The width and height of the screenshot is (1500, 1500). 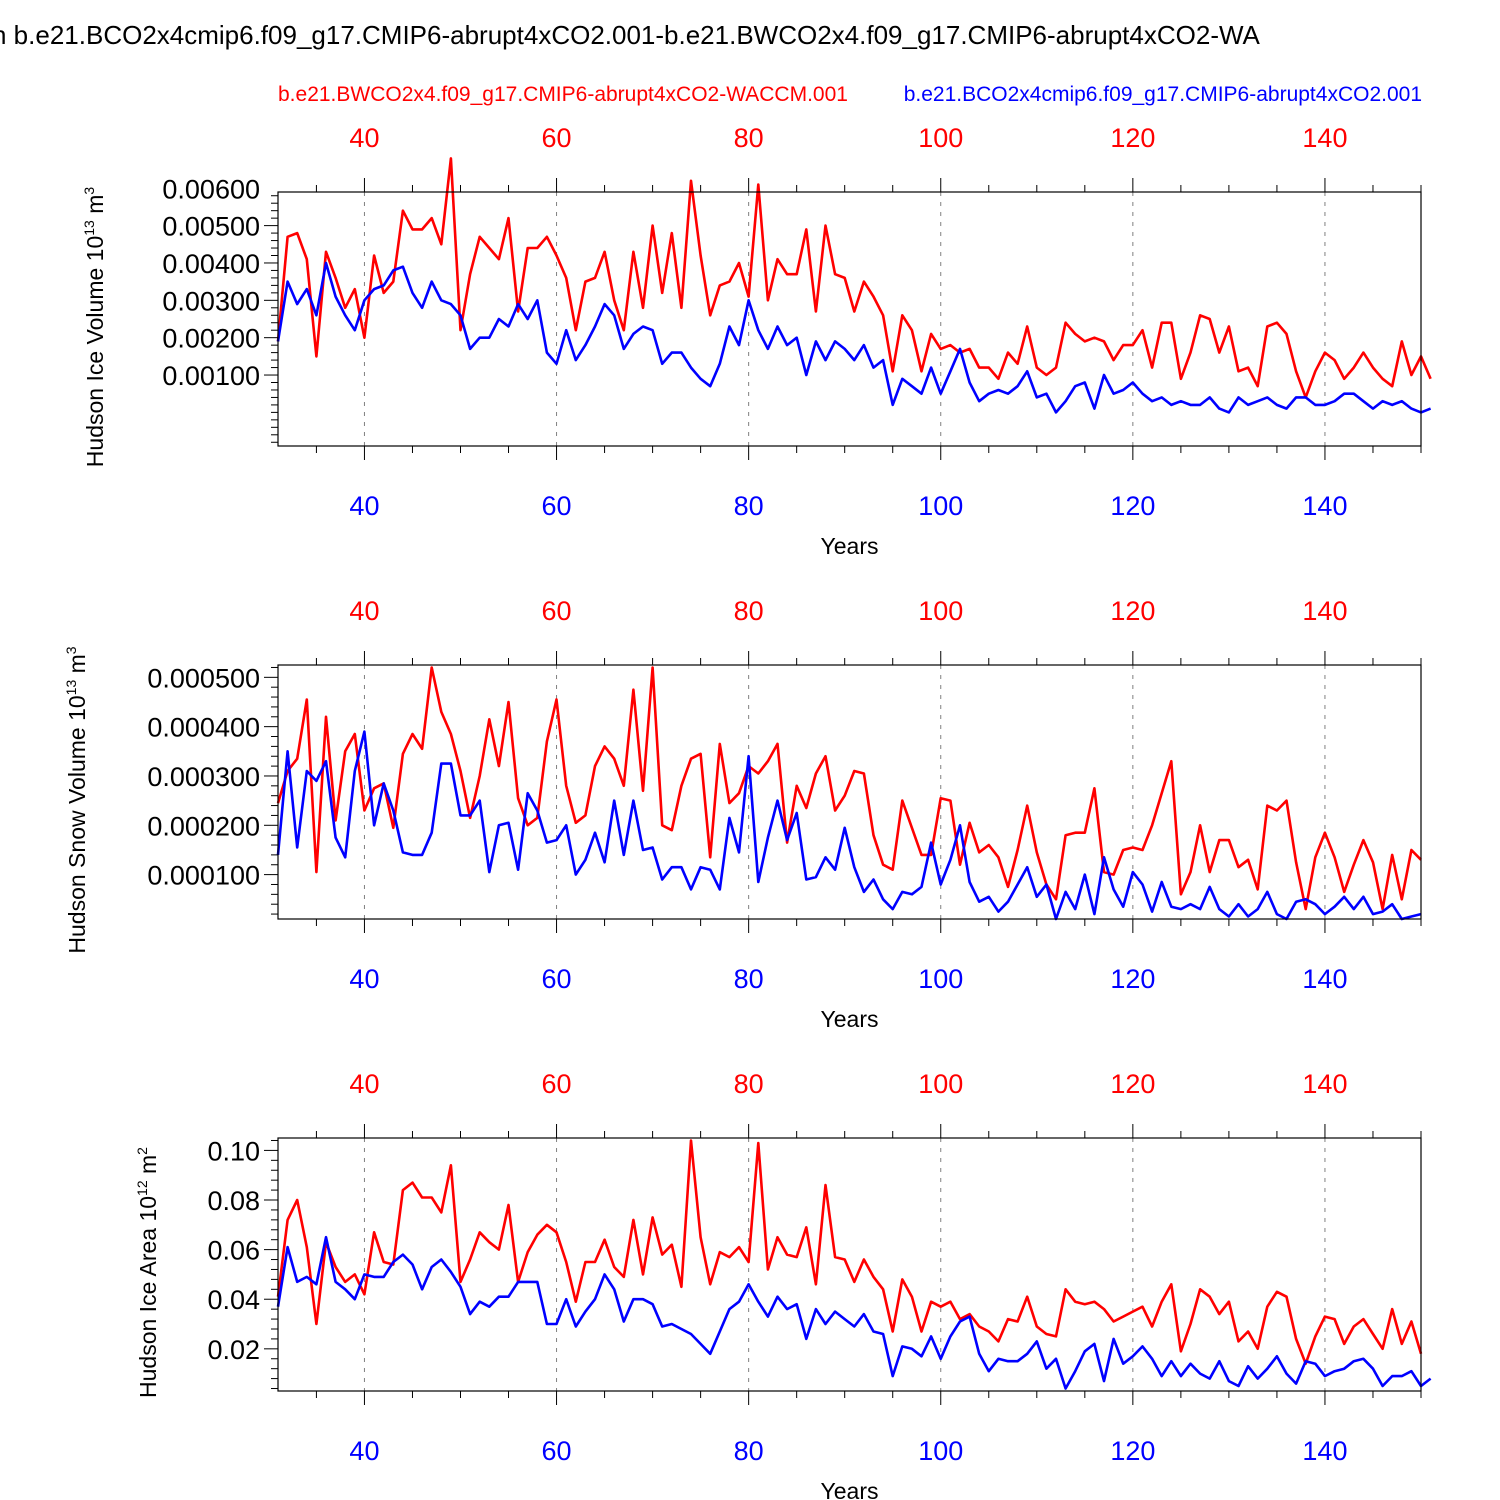 I want to click on y-tick-label: 0.00600, so click(x=211, y=189).